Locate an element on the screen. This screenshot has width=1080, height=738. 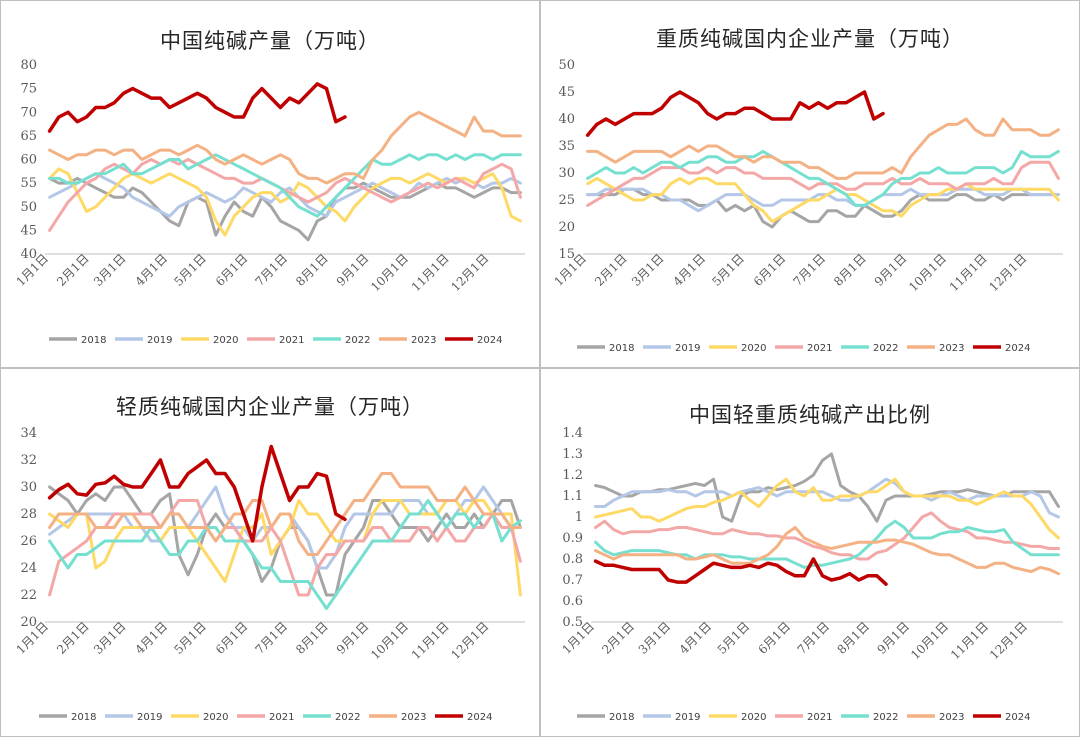
y-tick-label: 34 is located at coordinates (28, 433).